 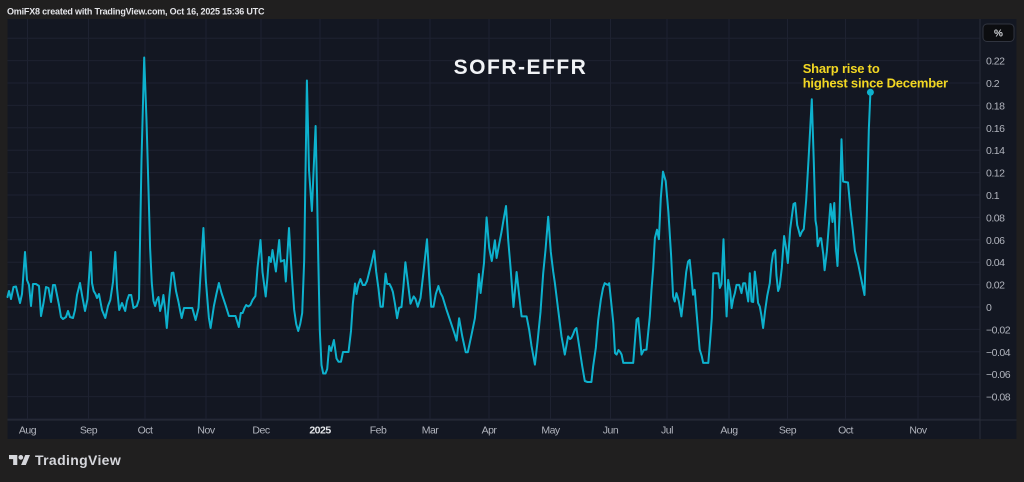 What do you see at coordinates (995, 263) in the screenshot?
I see `svg-text: 0.04` at bounding box center [995, 263].